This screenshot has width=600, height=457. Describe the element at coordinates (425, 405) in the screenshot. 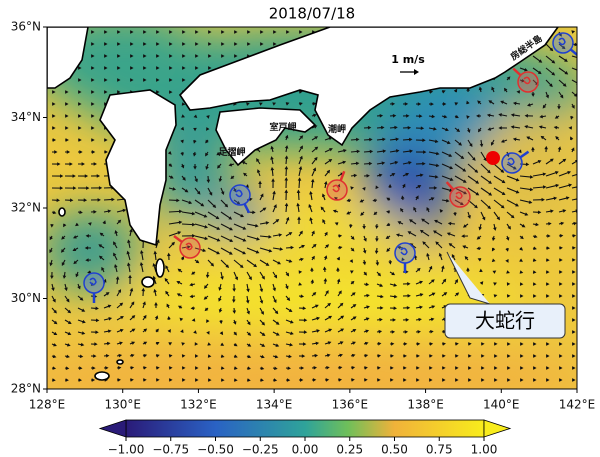

I see `x-tick-label: 138°E` at that location.